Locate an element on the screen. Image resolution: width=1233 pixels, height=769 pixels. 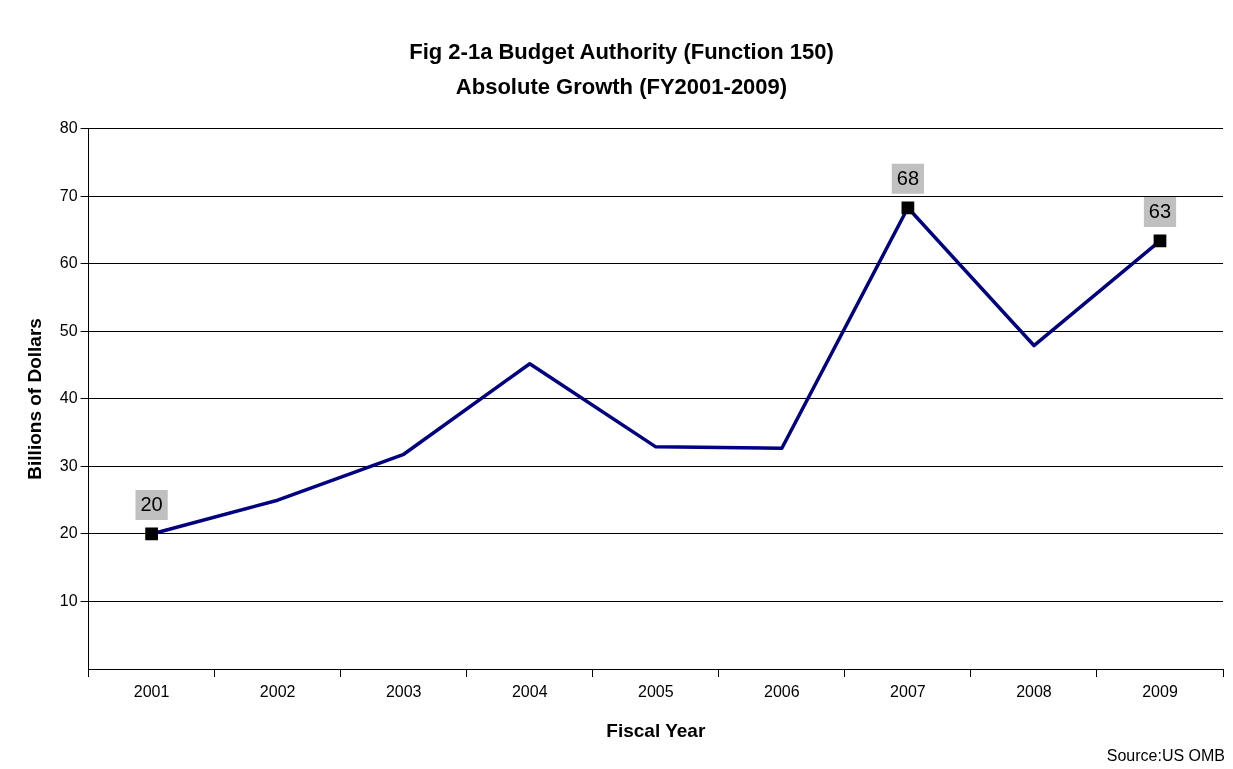
x-tick-label: 2006 is located at coordinates (782, 692).